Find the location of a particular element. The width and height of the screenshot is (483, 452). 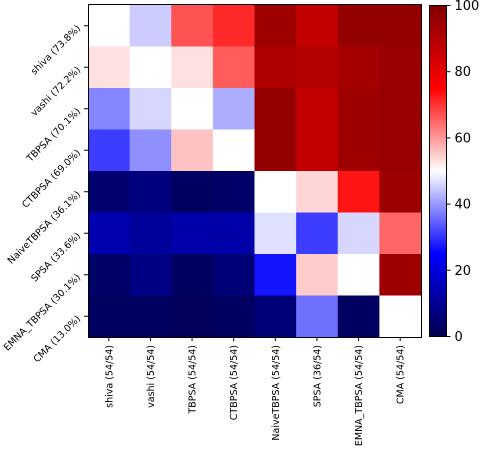

colorbar-ticks: 0 20 40 60 80 100 is located at coordinates (463, 172).